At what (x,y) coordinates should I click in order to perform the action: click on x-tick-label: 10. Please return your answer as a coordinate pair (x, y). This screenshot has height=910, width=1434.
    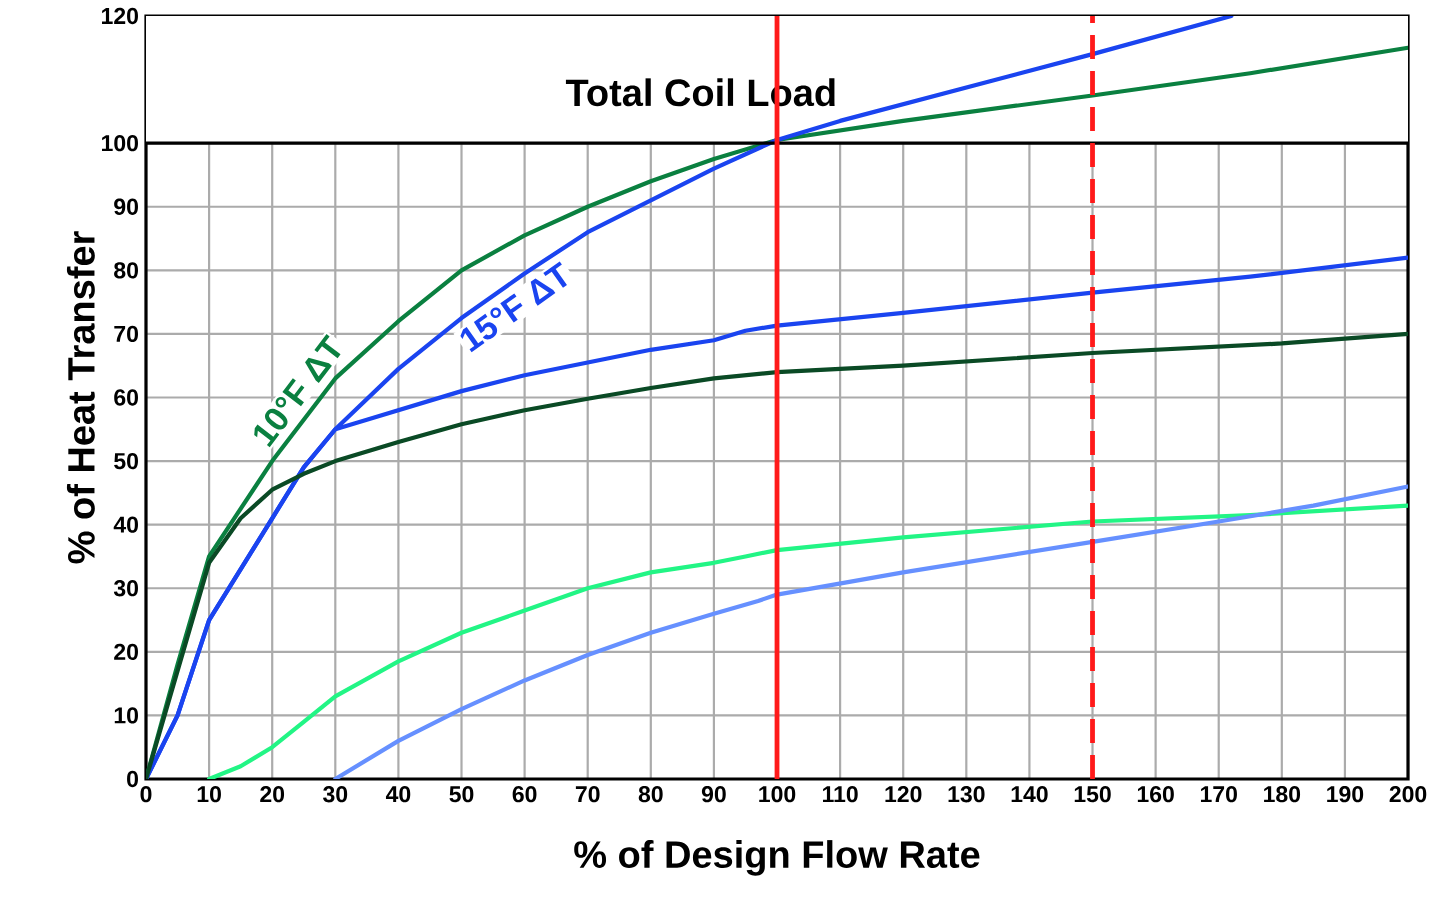
    Looking at the image, I should click on (209, 794).